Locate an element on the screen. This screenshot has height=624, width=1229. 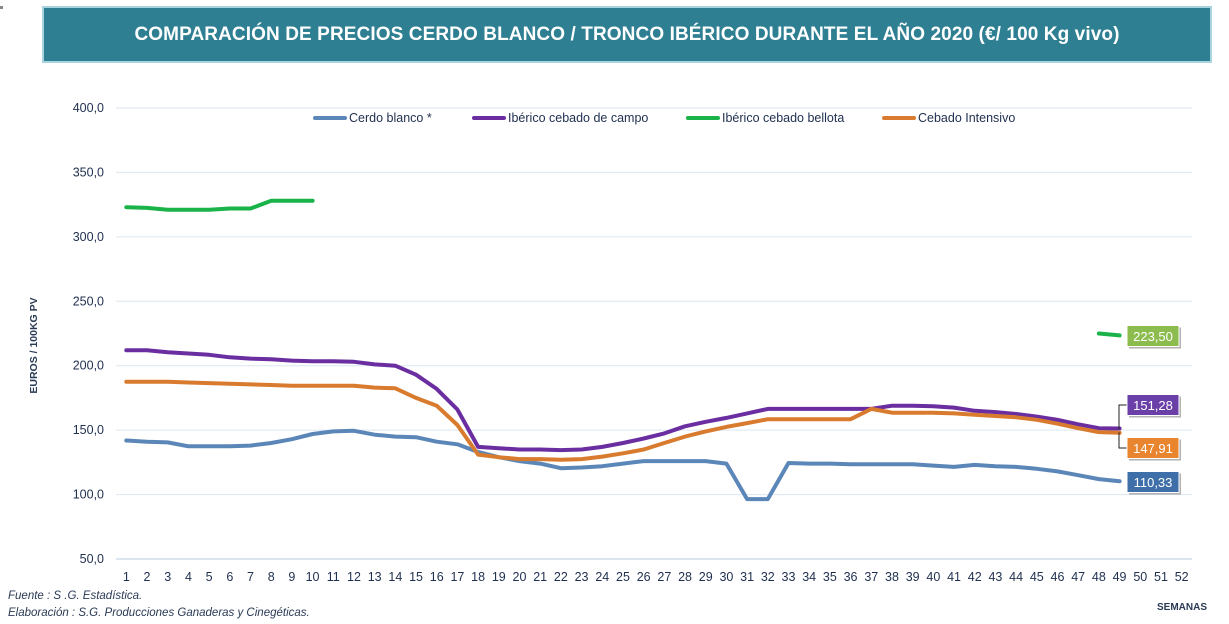
y-tick-label: 100,0 is located at coordinates (88, 495).